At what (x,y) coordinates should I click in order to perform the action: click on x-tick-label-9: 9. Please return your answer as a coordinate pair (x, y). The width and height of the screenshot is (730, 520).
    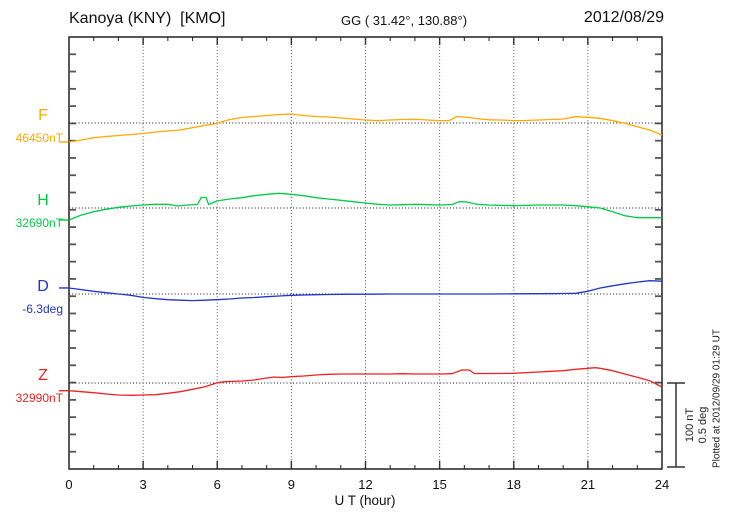
    Looking at the image, I should click on (291, 484).